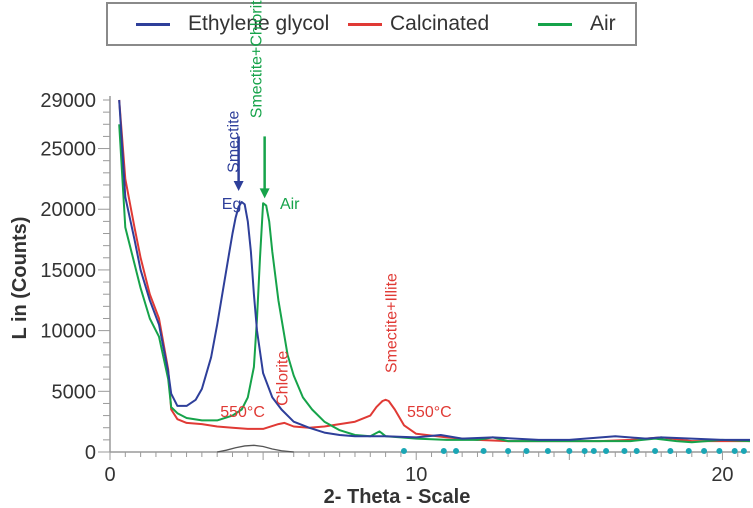 This screenshot has height=508, width=753. What do you see at coordinates (416, 475) in the screenshot?
I see `x-tick-label: 10` at bounding box center [416, 475].